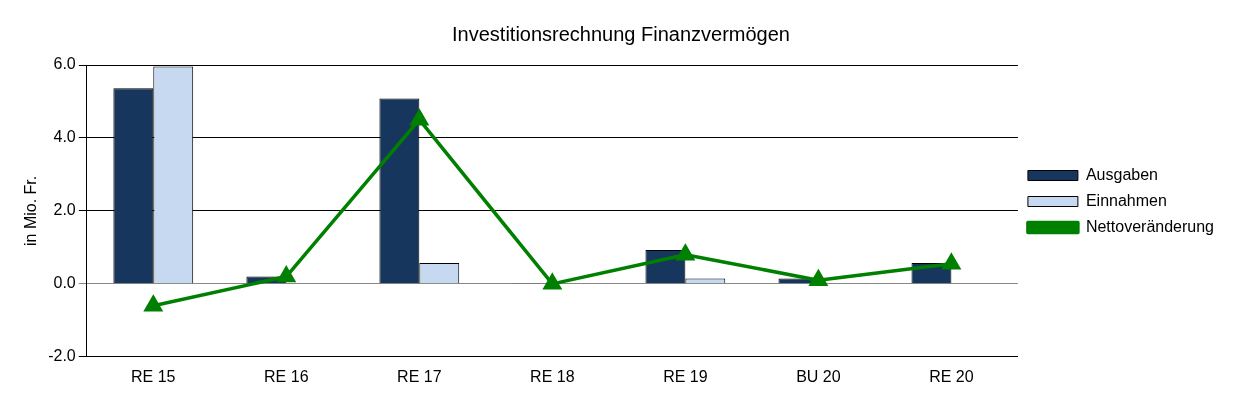  What do you see at coordinates (951, 376) in the screenshot?
I see `x-tick-label: RE 20` at bounding box center [951, 376].